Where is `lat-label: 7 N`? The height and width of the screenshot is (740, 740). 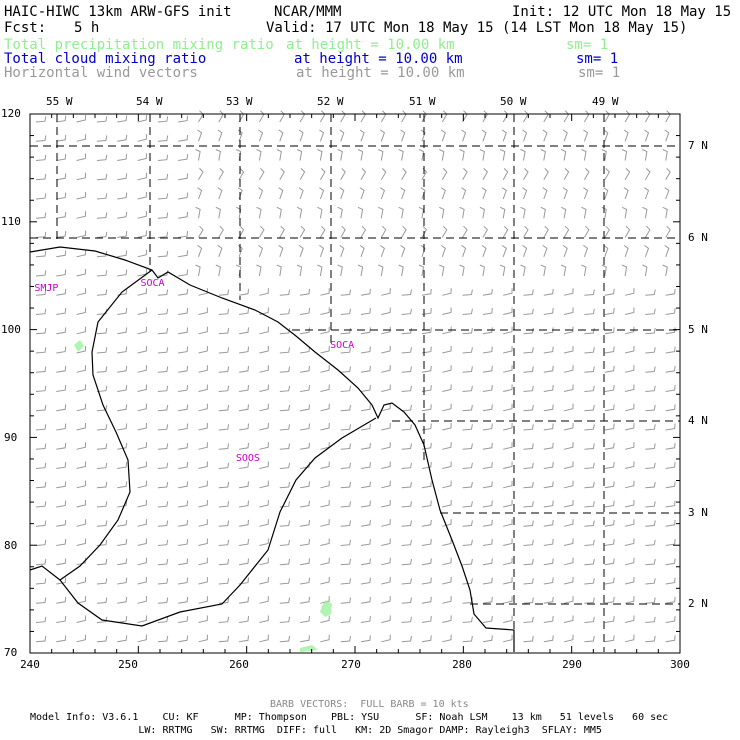
lat-label: 7 N is located at coordinates (698, 145).